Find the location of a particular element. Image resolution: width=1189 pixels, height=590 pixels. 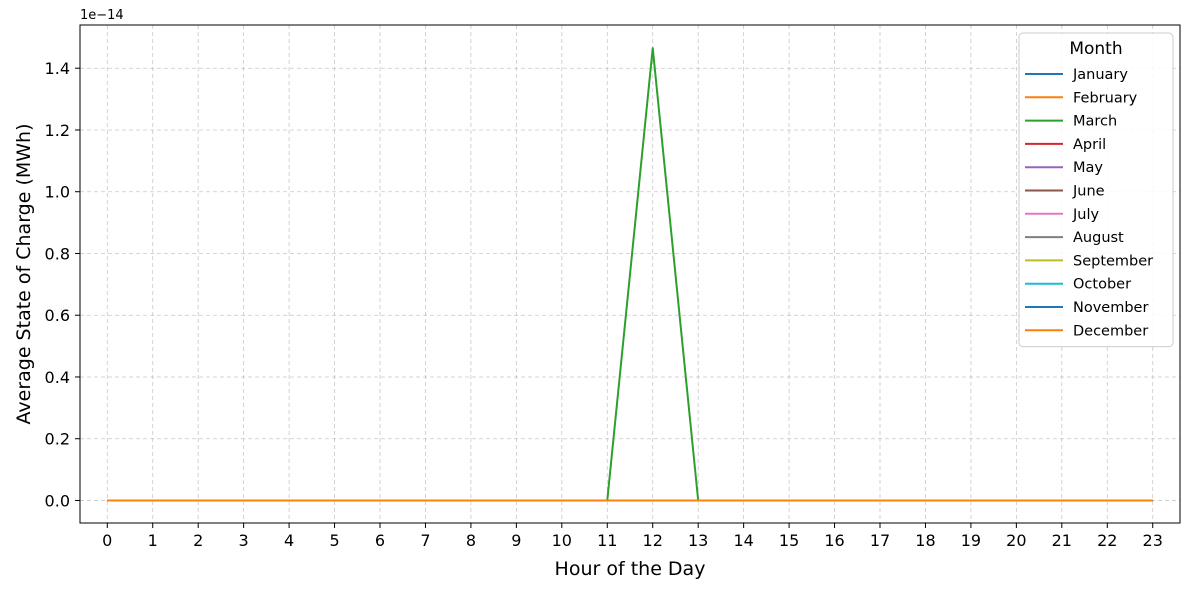

legend-entry: April is located at coordinates (1089, 145).